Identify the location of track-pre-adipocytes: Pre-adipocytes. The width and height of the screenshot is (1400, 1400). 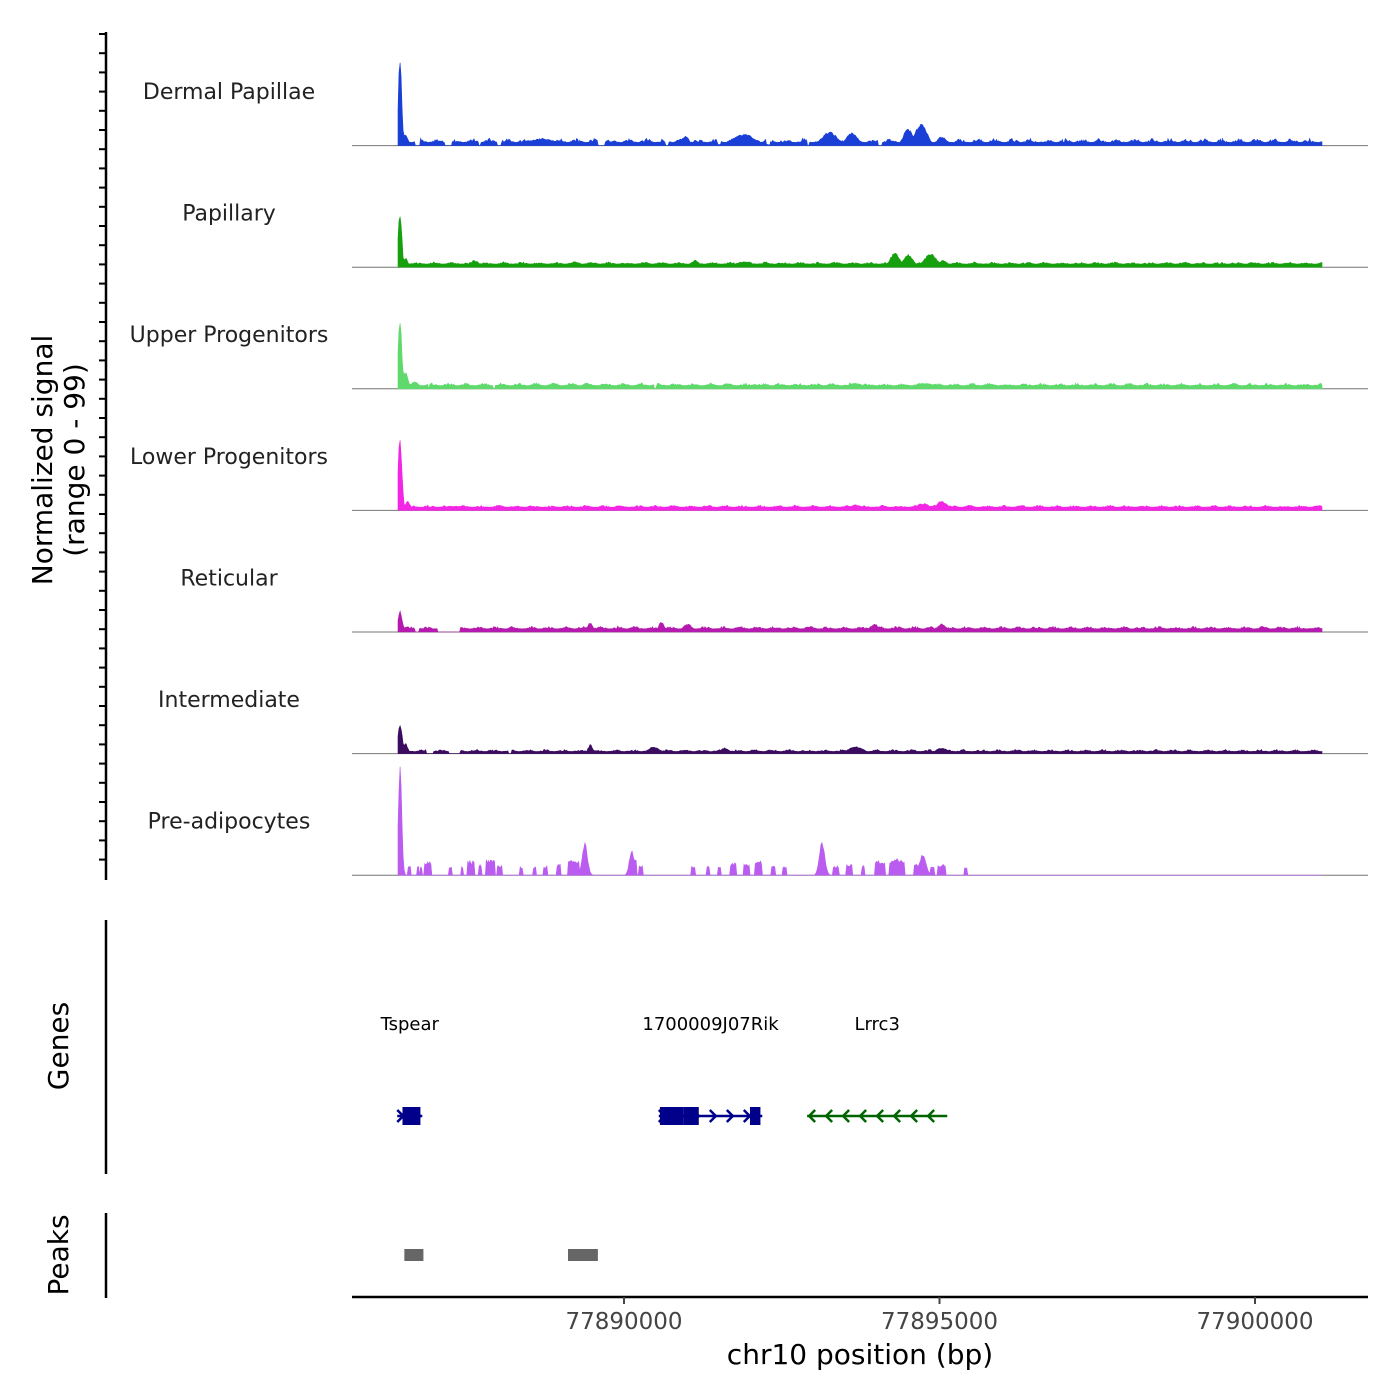
(758, 821).